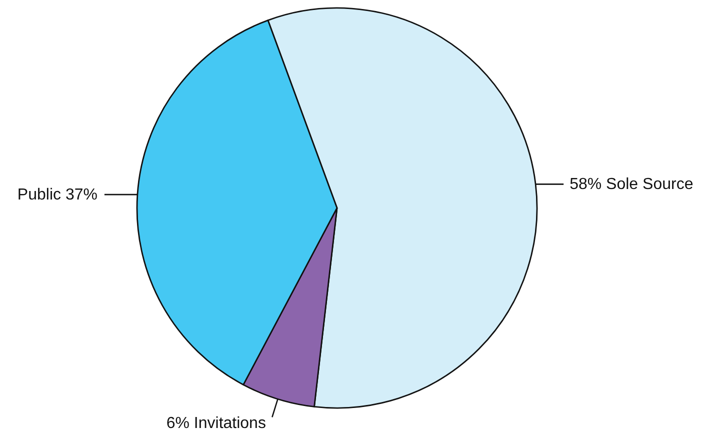 The width and height of the screenshot is (702, 435). Describe the element at coordinates (57, 195) in the screenshot. I see `slice-label: Public 37%` at that location.